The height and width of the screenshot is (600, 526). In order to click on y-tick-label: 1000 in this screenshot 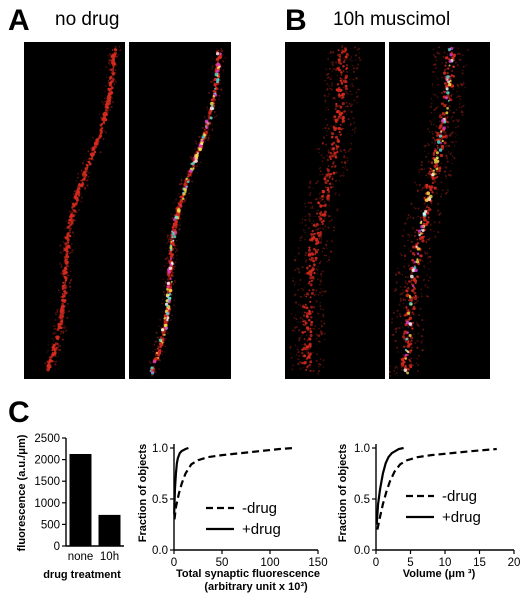, I will do `click(47, 504)`.